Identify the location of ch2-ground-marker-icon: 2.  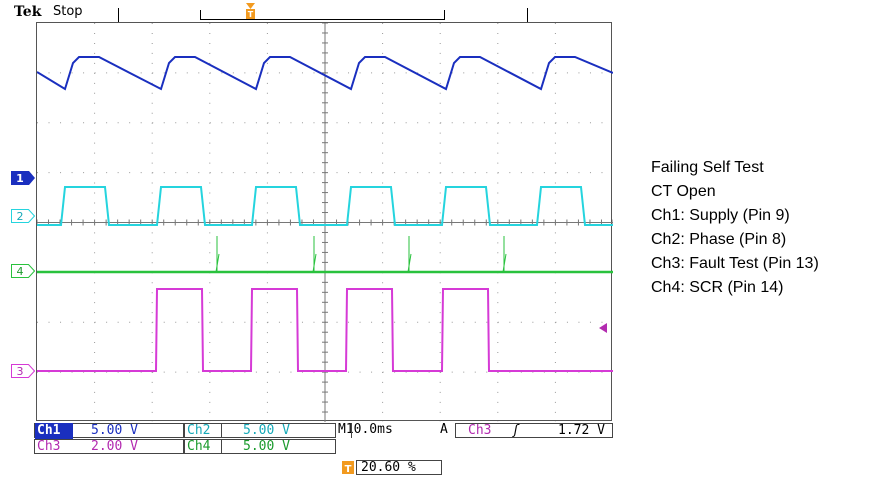
(23, 216).